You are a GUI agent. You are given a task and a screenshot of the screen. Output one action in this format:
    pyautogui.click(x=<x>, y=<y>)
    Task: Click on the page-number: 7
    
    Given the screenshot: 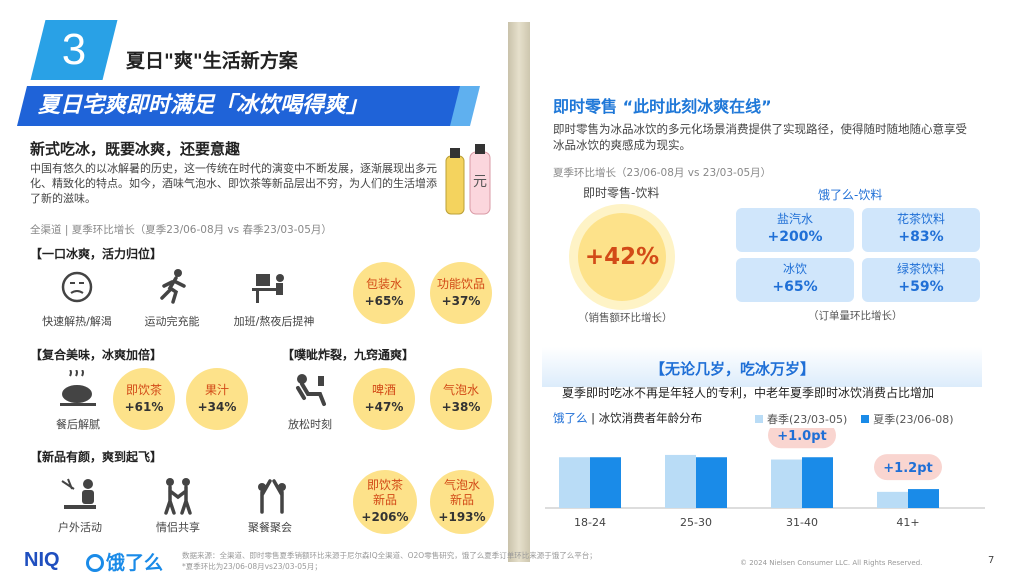 What is the action you would take?
    pyautogui.click(x=991, y=560)
    